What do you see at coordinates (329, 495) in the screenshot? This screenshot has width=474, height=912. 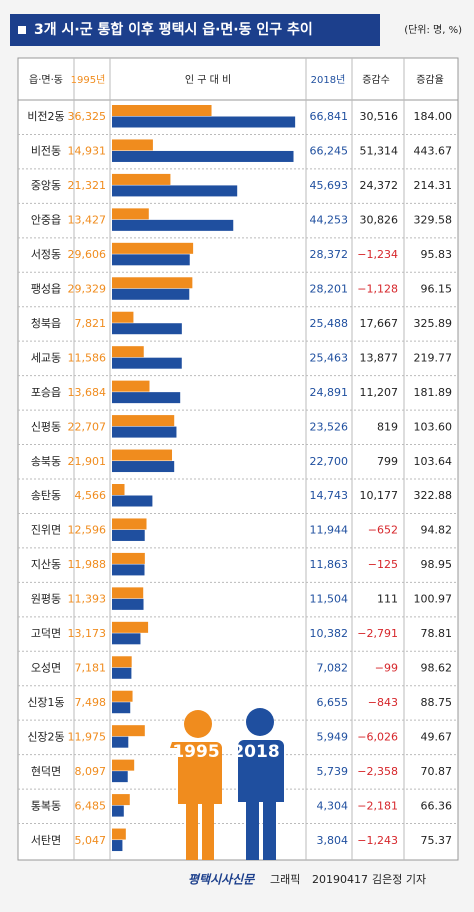 I see `value-label: 14,743` at bounding box center [329, 495].